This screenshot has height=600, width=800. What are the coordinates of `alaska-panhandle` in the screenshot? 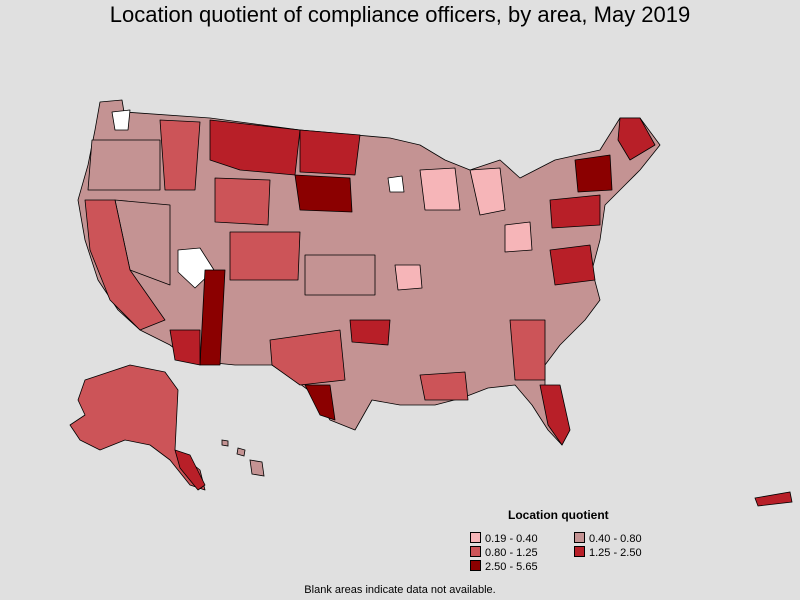 It's located at (190, 470).